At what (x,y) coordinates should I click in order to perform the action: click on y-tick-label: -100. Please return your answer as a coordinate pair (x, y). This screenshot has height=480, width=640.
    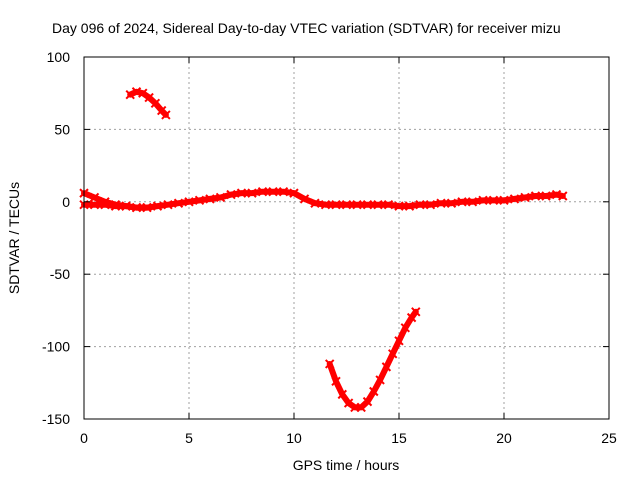
    Looking at the image, I should click on (56, 347).